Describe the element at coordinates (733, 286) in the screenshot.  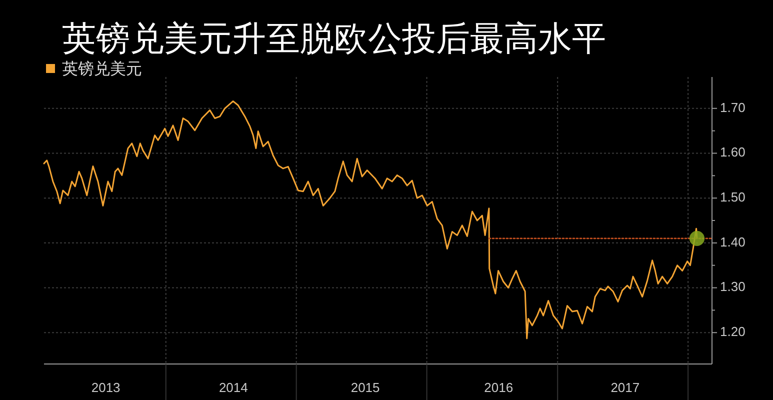
I see `y-tick-label: 1.30` at that location.